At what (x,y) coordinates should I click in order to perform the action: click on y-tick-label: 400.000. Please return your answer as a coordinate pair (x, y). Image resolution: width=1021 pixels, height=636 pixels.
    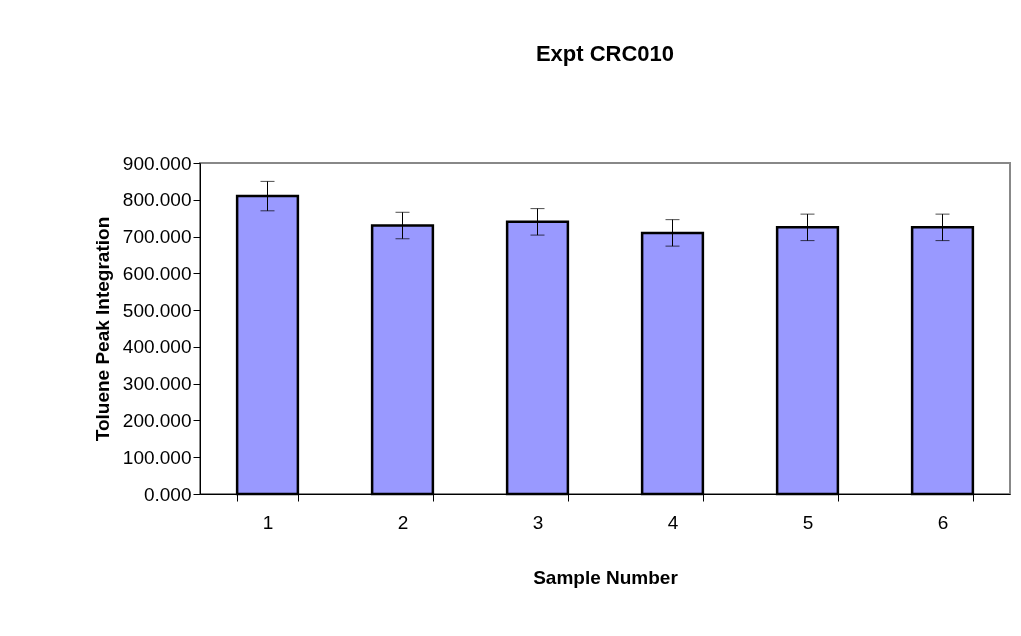
    Looking at the image, I should click on (157, 347).